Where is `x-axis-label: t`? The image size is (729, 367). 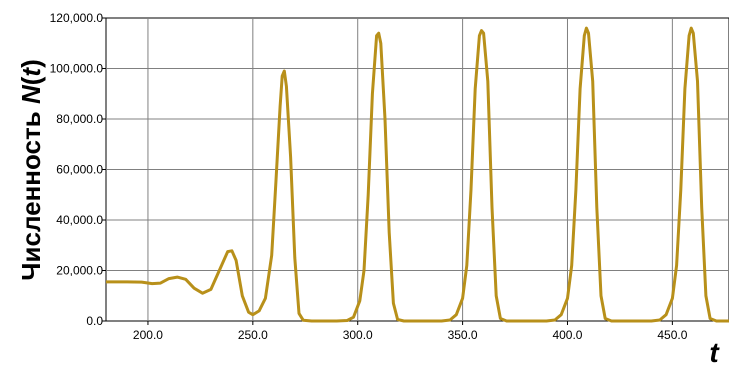 x-axis-label: t is located at coordinates (714, 352).